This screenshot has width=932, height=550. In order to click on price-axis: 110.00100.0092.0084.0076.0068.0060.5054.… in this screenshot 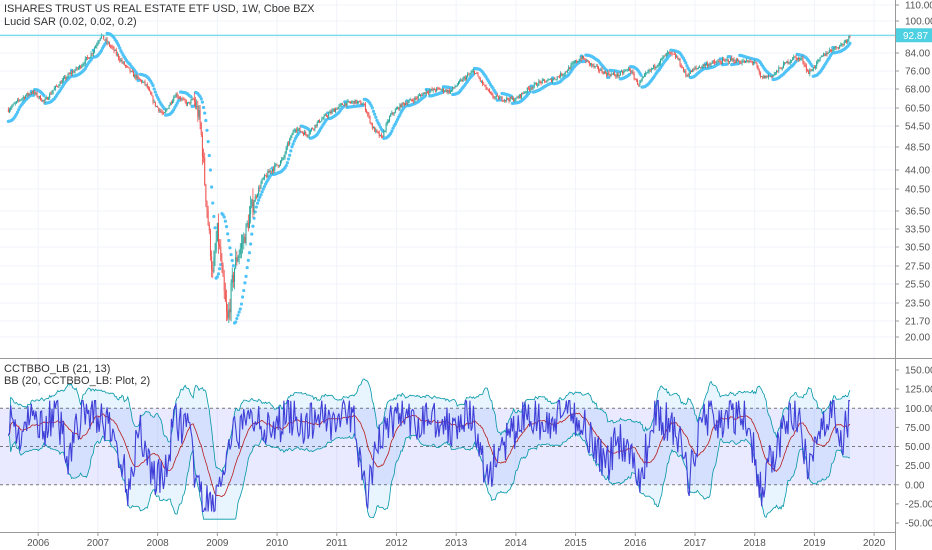, I will do `click(913, 172)`.